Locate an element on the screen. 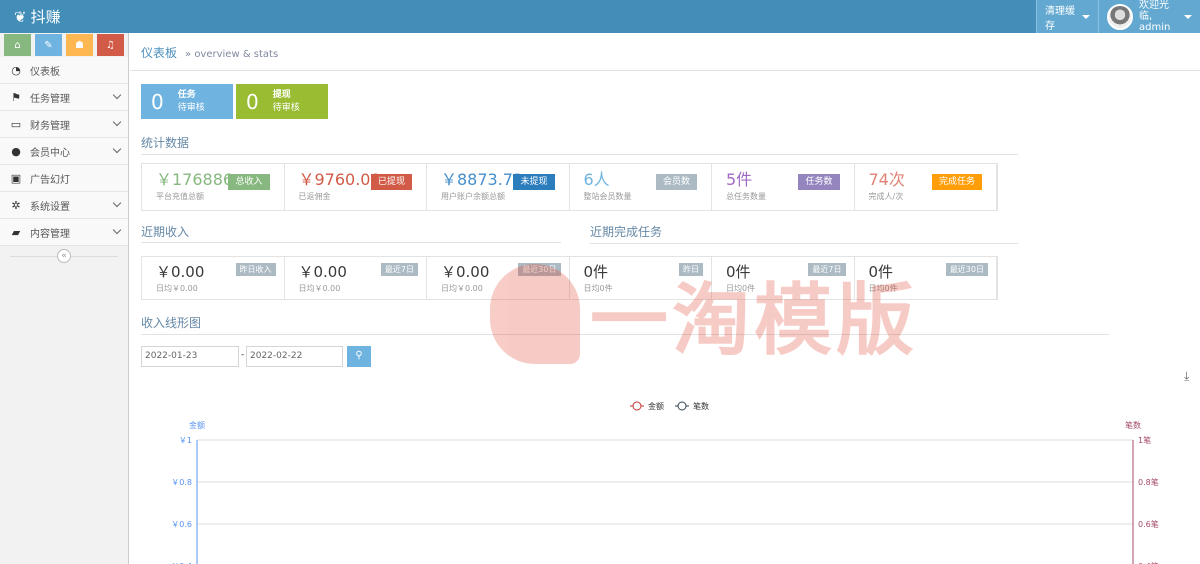  y-right-tick: 0.8笔 is located at coordinates (1148, 482).